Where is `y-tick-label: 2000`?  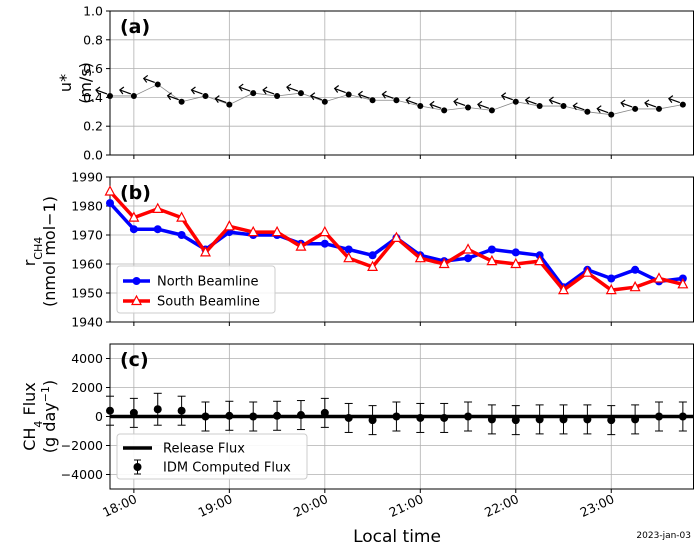
y-tick-label: 2000 is located at coordinates (87, 387).